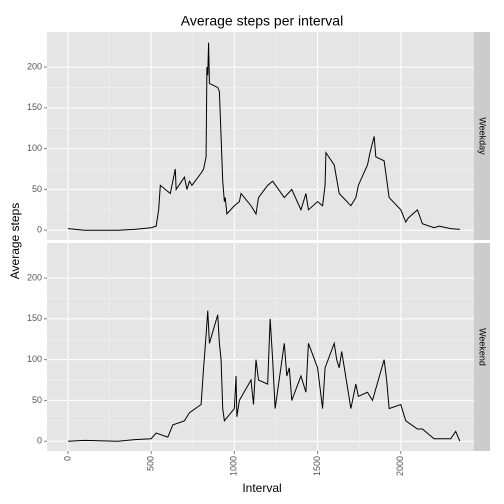 This screenshot has width=504, height=504. Describe the element at coordinates (261, 488) in the screenshot. I see `x-axis-label: Interval` at that location.